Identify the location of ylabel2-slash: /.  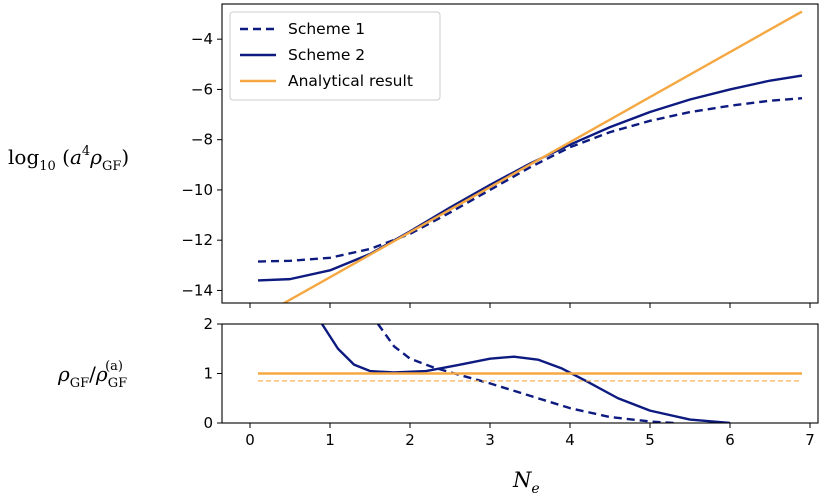
(92, 374).